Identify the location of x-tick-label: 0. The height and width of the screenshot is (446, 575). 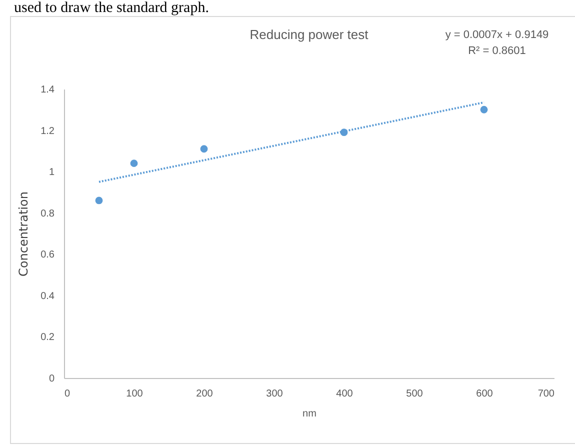
(67, 394).